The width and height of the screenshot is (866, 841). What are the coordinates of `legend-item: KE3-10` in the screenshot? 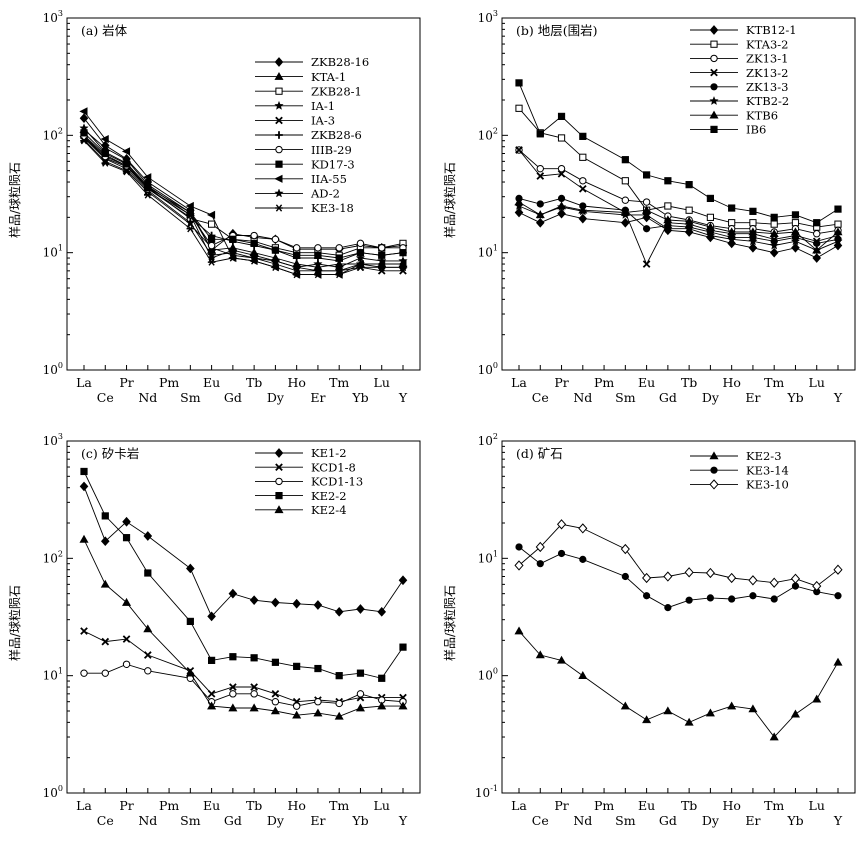 It's located at (739, 485).